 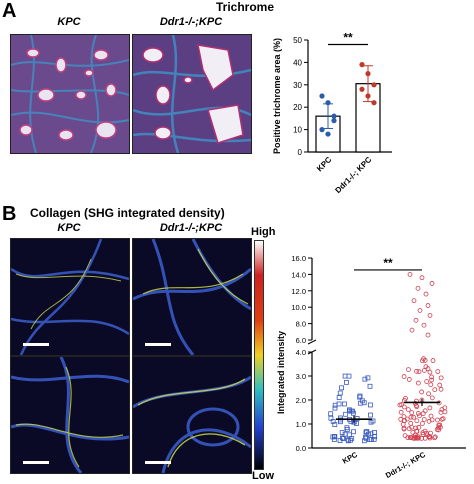 What do you see at coordinates (297, 107) in the screenshot?
I see `chart-a-ytick-label-2: 20` at bounding box center [297, 107].